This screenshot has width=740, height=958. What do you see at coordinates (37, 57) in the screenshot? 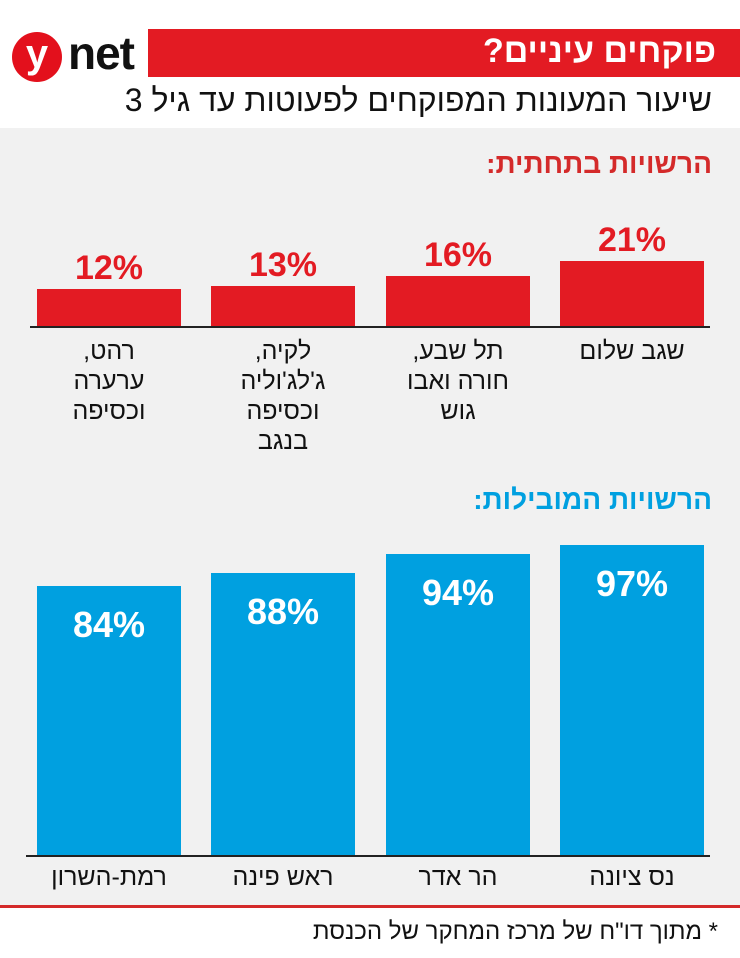
I see `ynet-logo: y` at bounding box center [37, 57].